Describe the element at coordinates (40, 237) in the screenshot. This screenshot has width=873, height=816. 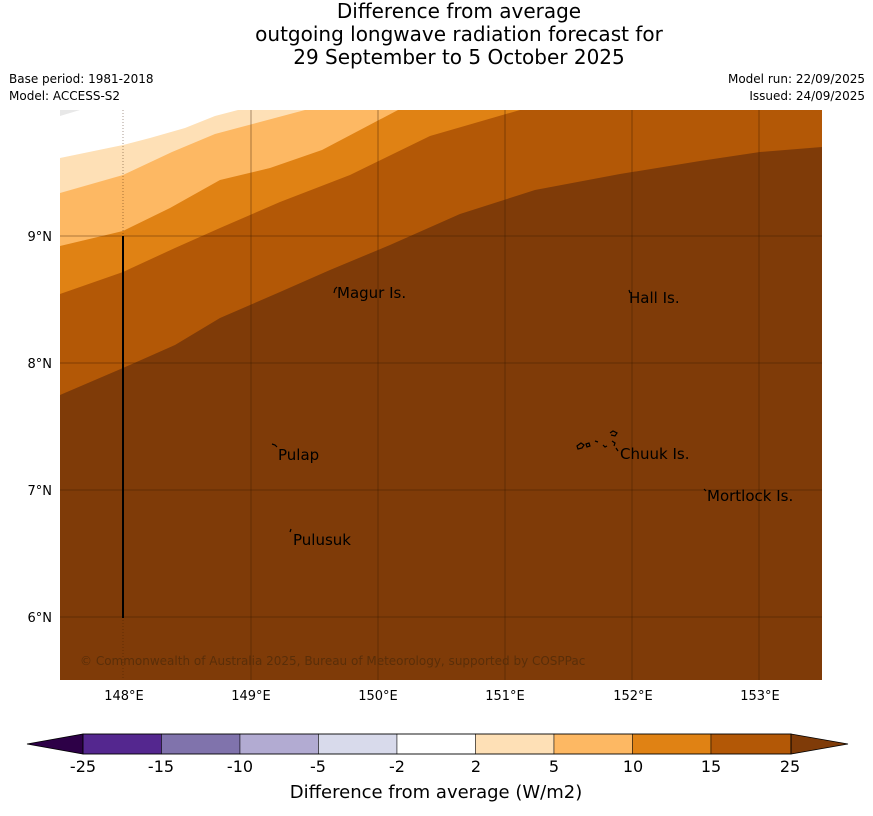
I see `lat-label-9: 9°N` at that location.